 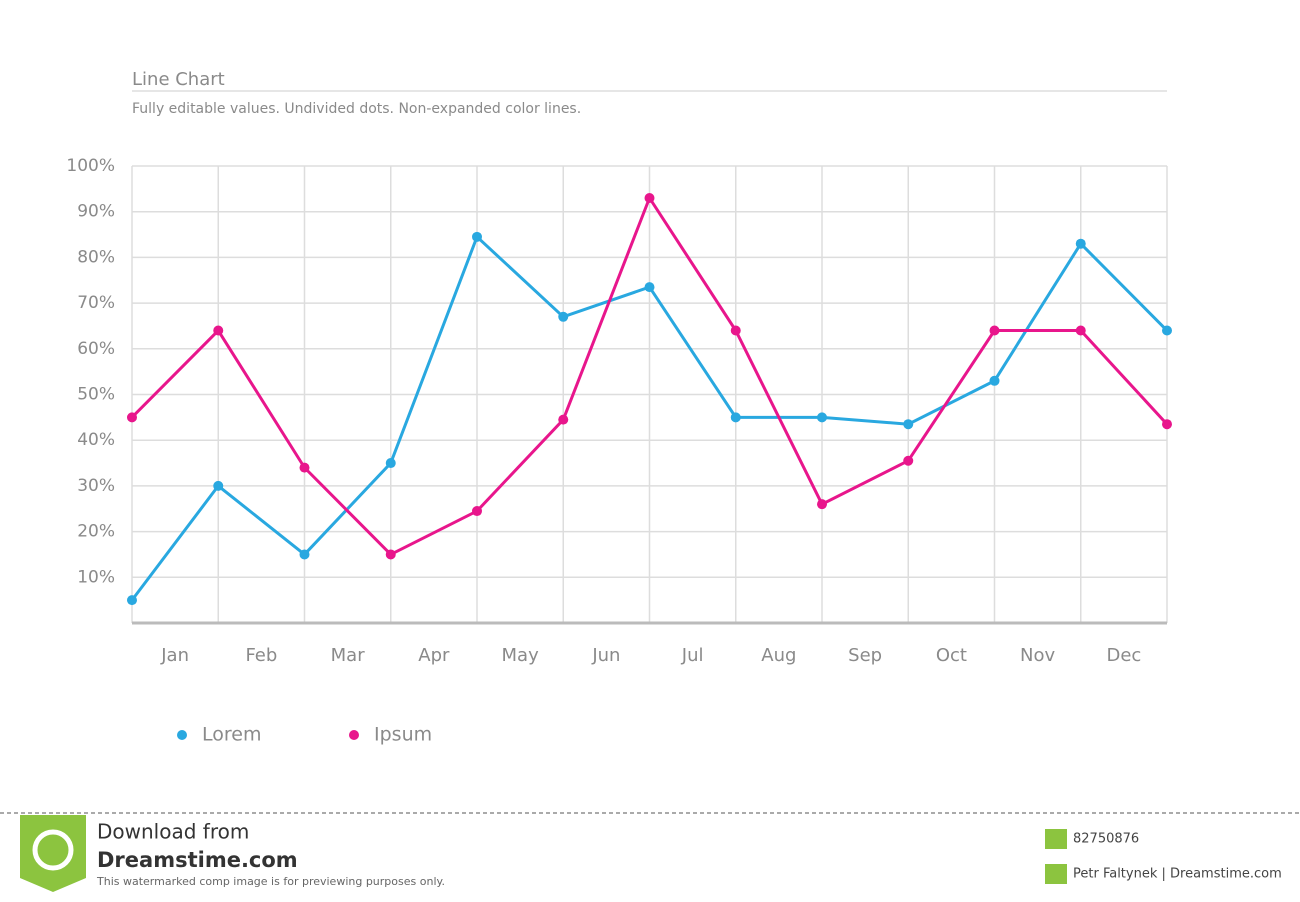 I want to click on x-tick-label: Dec, so click(x=1123, y=655).